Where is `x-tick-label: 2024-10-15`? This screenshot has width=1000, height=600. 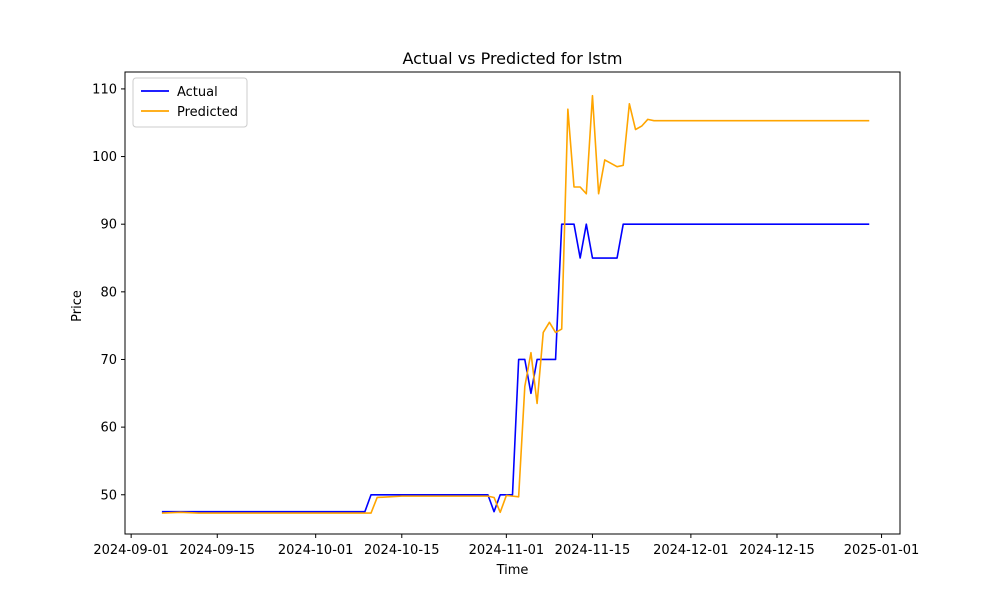 x-tick-label: 2024-10-15 is located at coordinates (402, 550).